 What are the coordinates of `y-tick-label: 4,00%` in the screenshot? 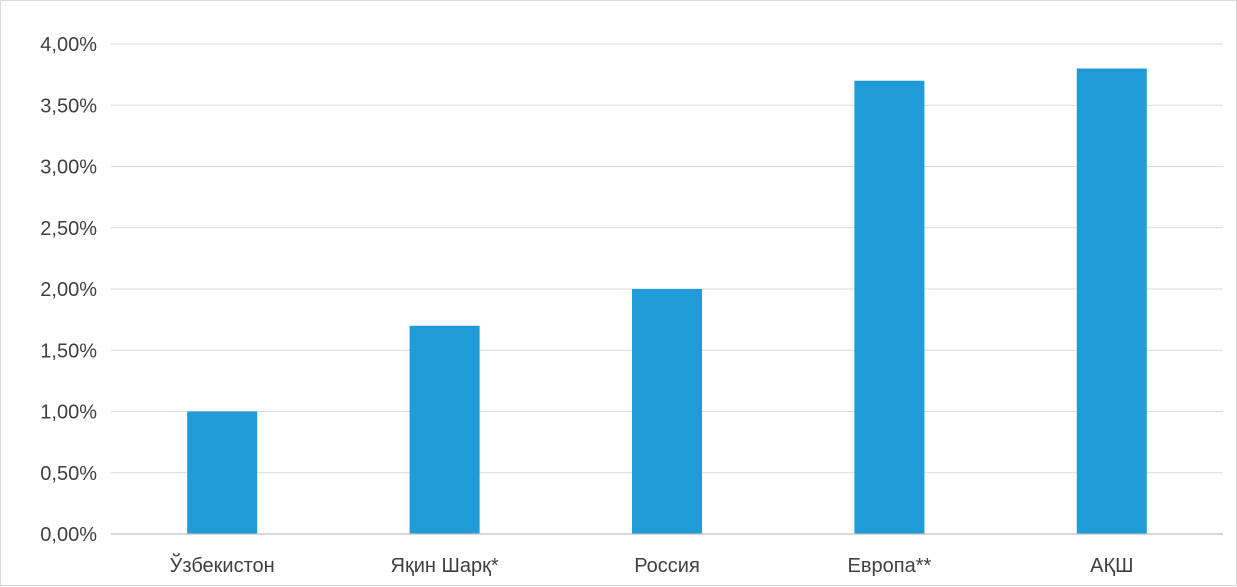 It's located at (68, 45).